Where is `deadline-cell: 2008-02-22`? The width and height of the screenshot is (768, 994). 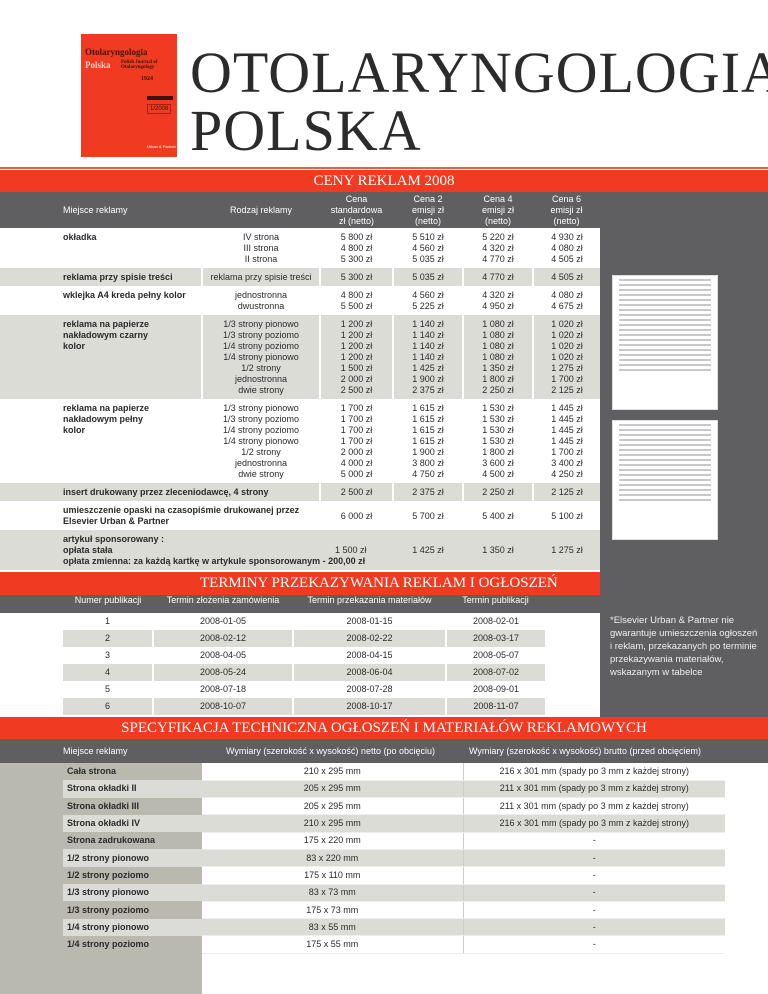 deadline-cell: 2008-02-22 is located at coordinates (369, 638).